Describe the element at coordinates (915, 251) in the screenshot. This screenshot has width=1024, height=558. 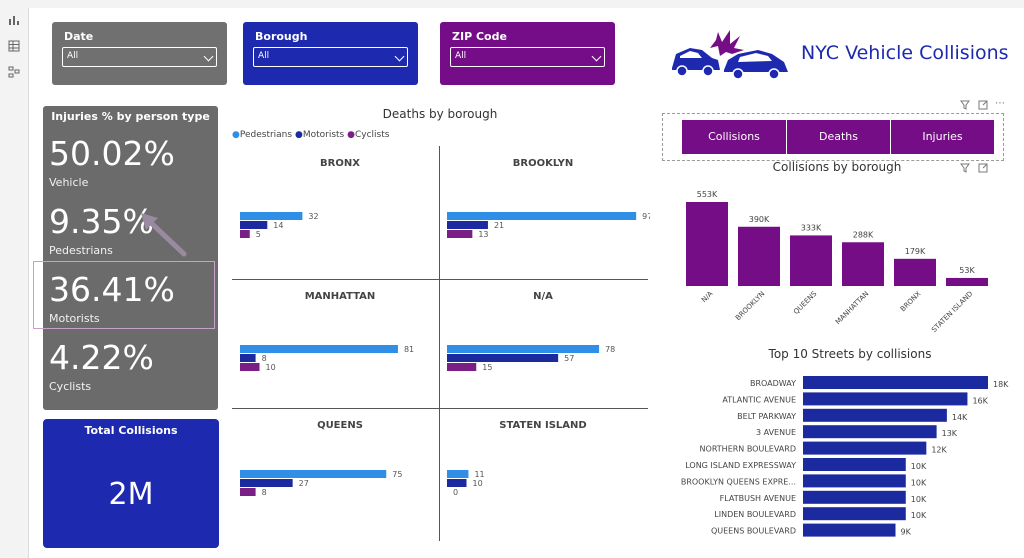
I see `data-label: 179K` at that location.